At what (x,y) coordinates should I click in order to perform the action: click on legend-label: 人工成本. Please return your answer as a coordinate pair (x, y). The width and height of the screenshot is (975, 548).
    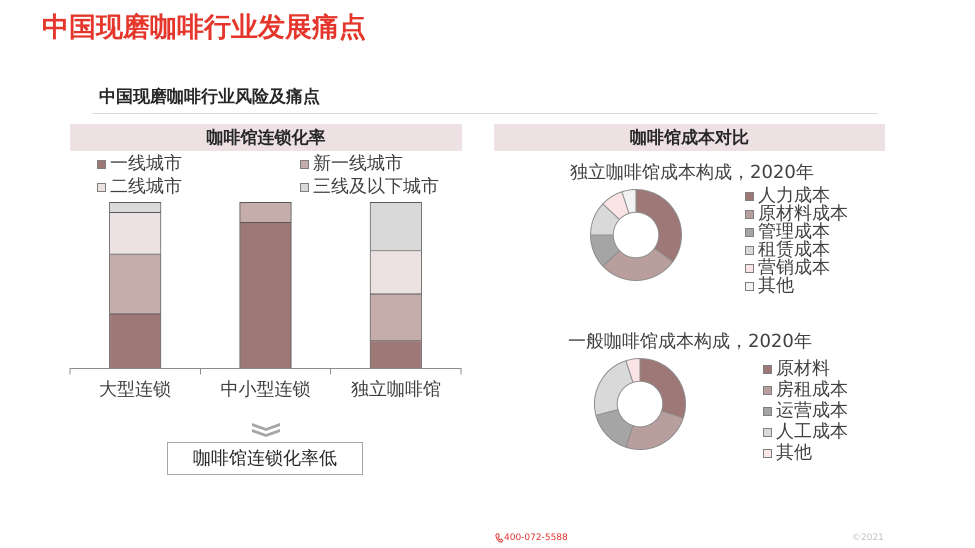
    Looking at the image, I should click on (812, 431).